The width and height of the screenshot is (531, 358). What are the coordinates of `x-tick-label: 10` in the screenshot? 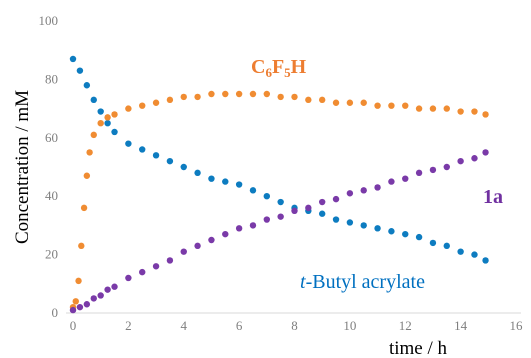 It's located at (349, 325).